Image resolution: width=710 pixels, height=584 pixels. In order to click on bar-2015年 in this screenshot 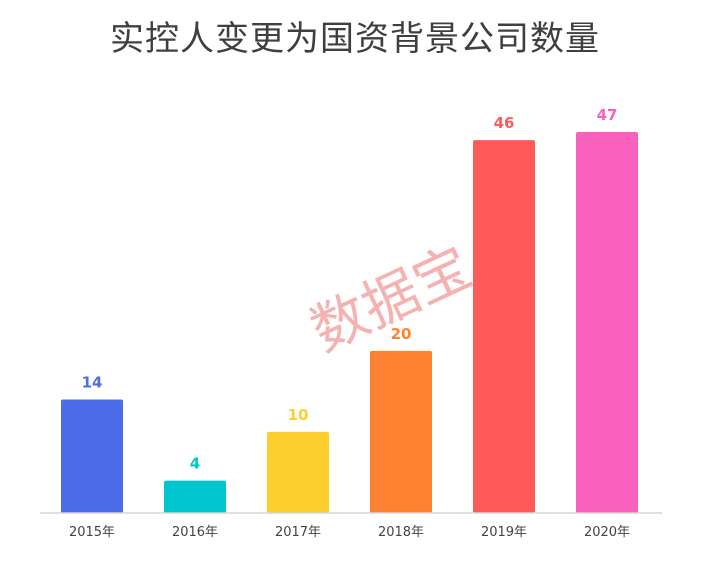, I will do `click(92, 456)`.